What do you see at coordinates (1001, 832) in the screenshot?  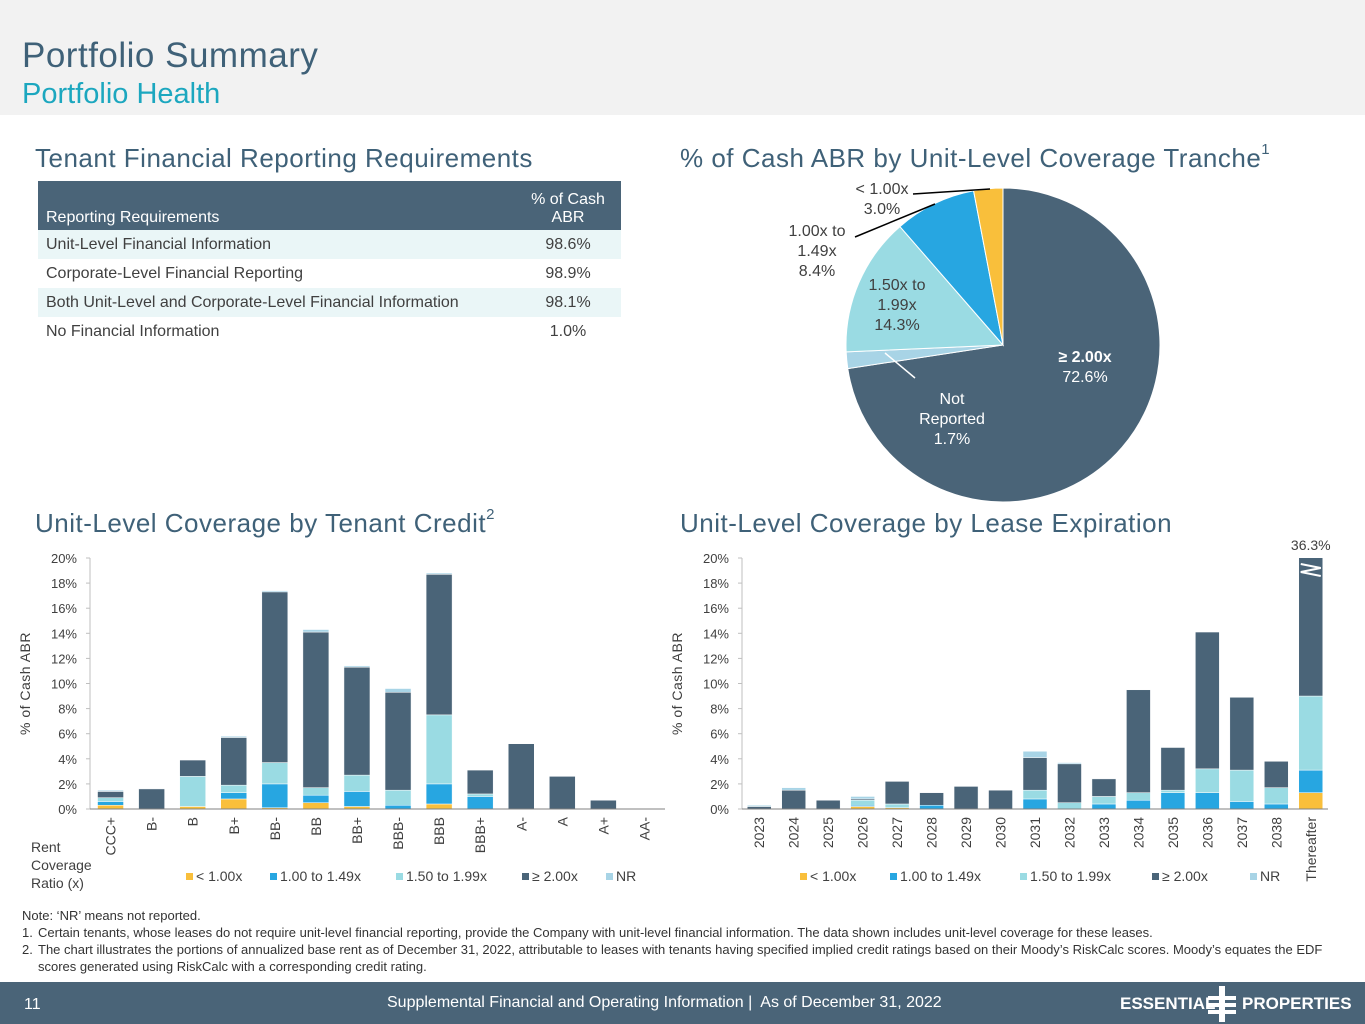 I see `x-tick-label: 2030` at bounding box center [1001, 832].